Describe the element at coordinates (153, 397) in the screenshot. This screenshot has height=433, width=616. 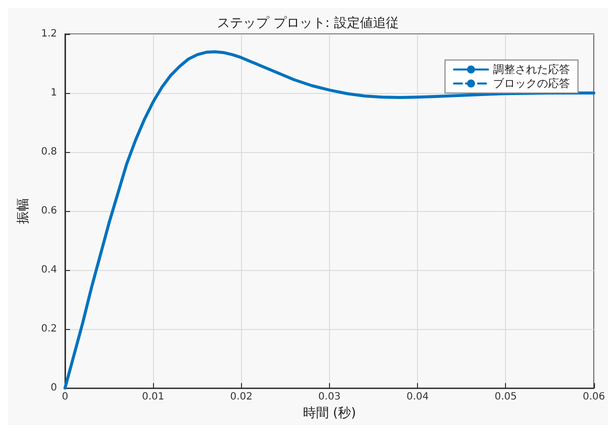
I see `x-tick-label: 0.01` at that location.